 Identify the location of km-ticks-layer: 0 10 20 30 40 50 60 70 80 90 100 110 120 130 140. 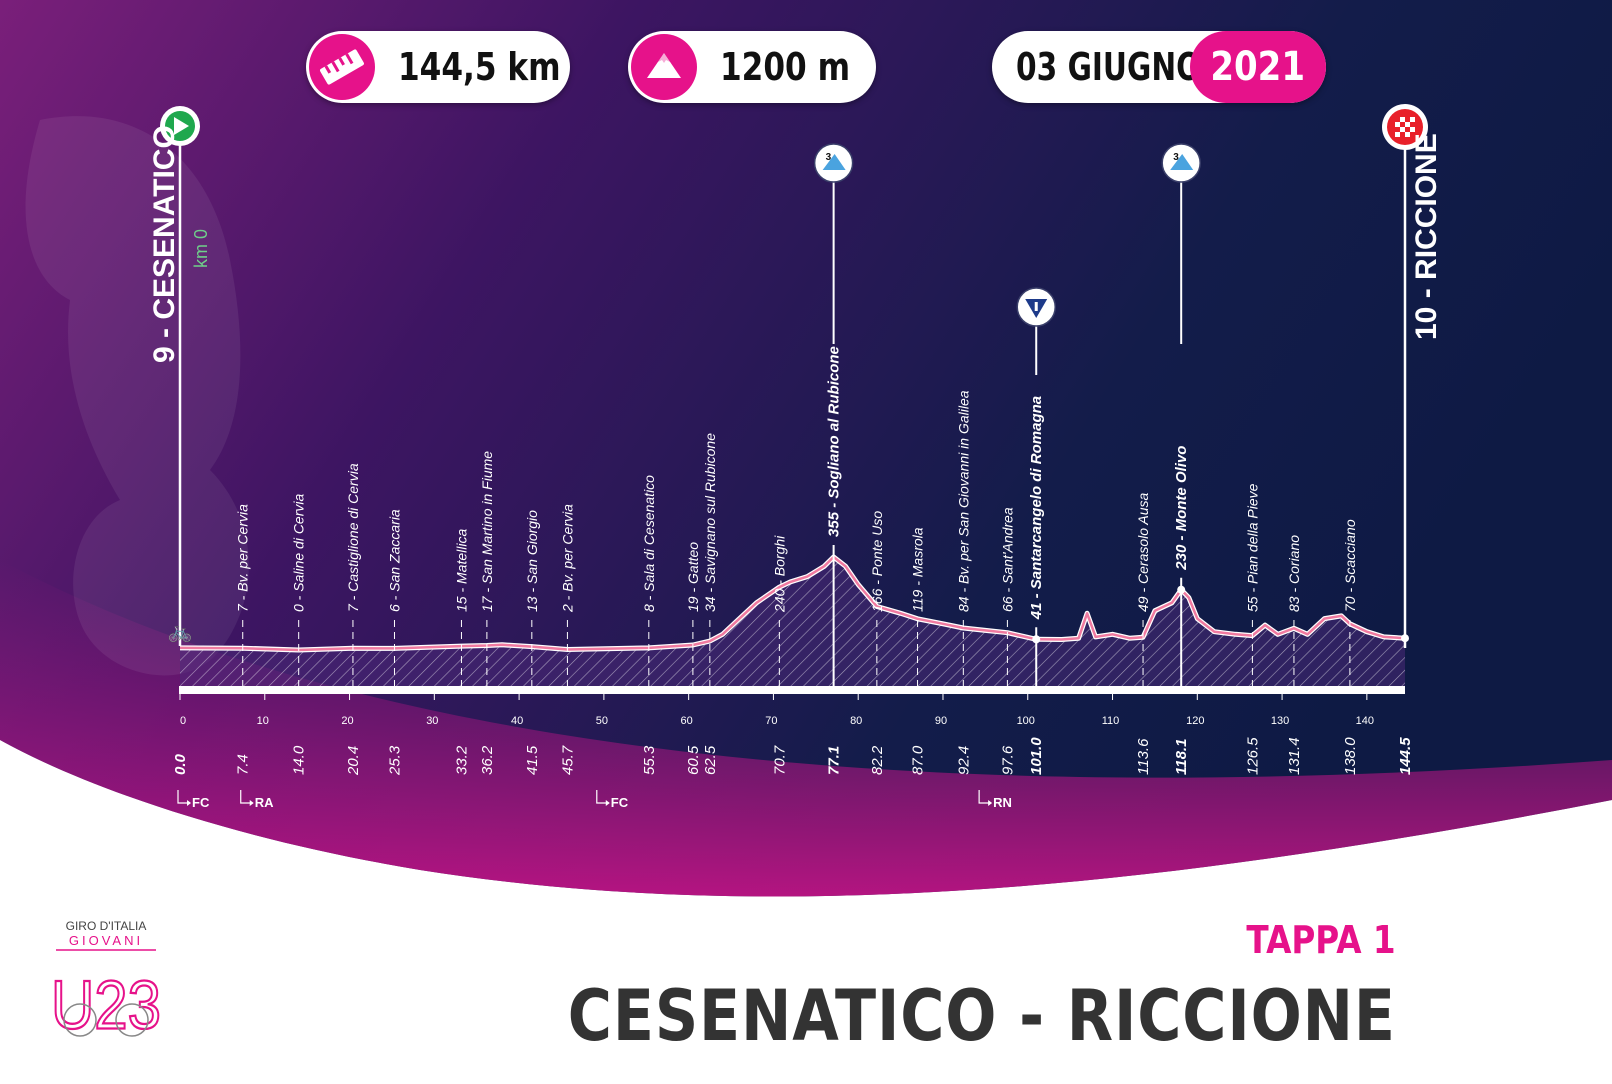
(776, 710).